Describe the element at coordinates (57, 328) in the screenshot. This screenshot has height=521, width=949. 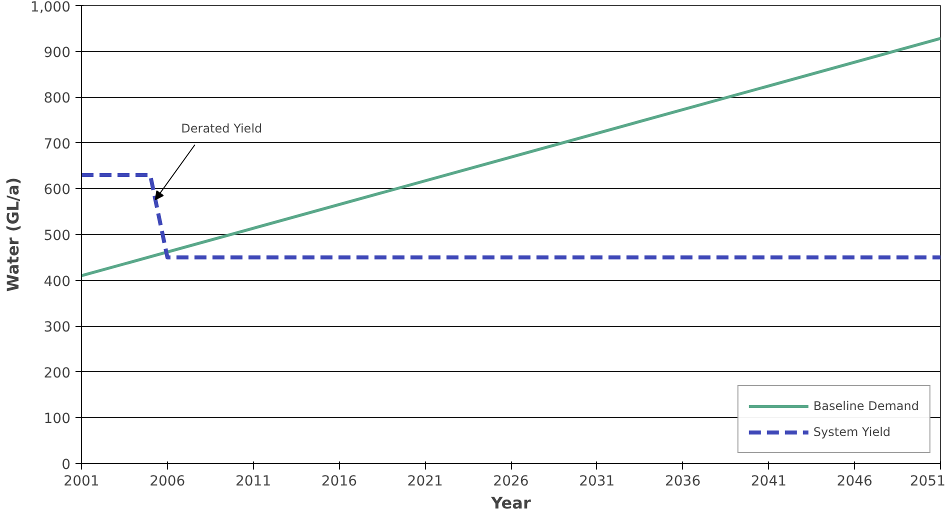
I see `y-tick-label: 300` at that location.